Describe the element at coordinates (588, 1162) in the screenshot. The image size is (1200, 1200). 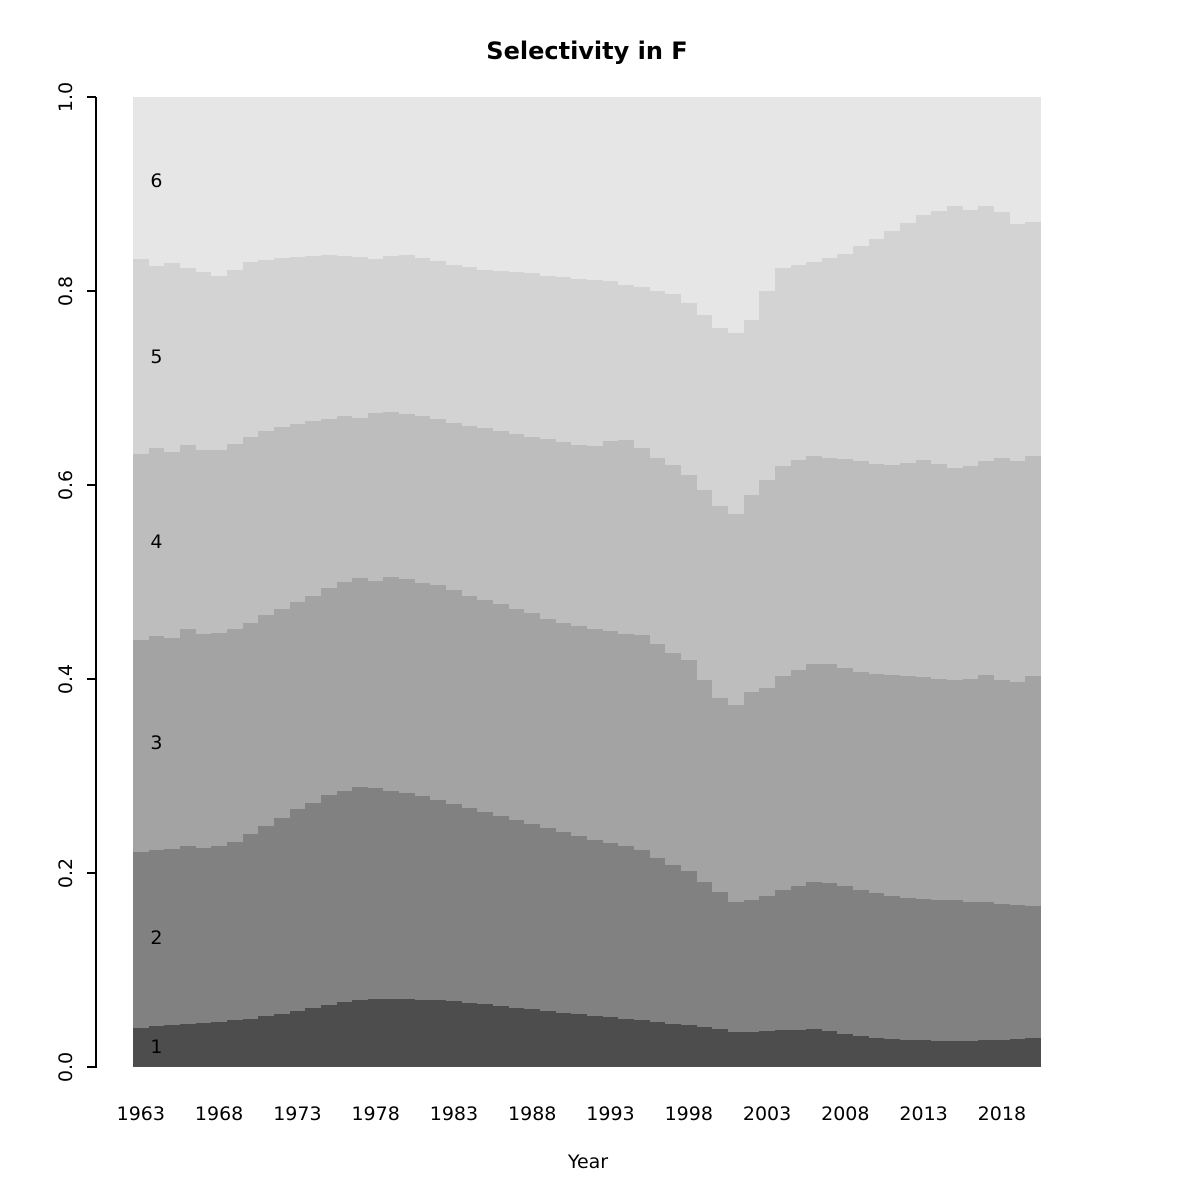
I see `x-axis-title: Year` at that location.